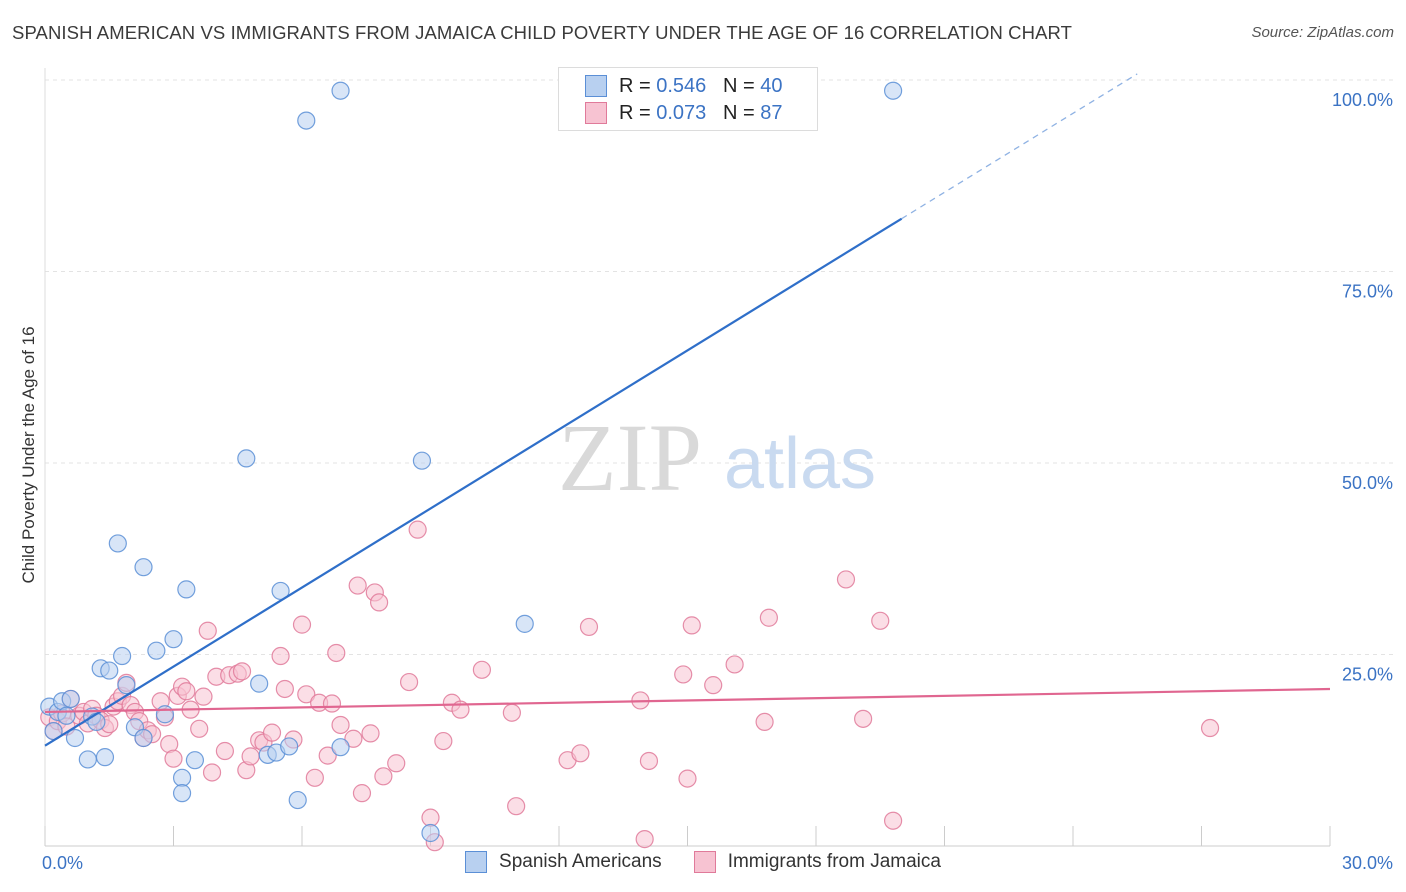 The image size is (1406, 892). Describe the element at coordinates (630, 457) in the screenshot. I see `watermark-zip: ZIP` at that location.